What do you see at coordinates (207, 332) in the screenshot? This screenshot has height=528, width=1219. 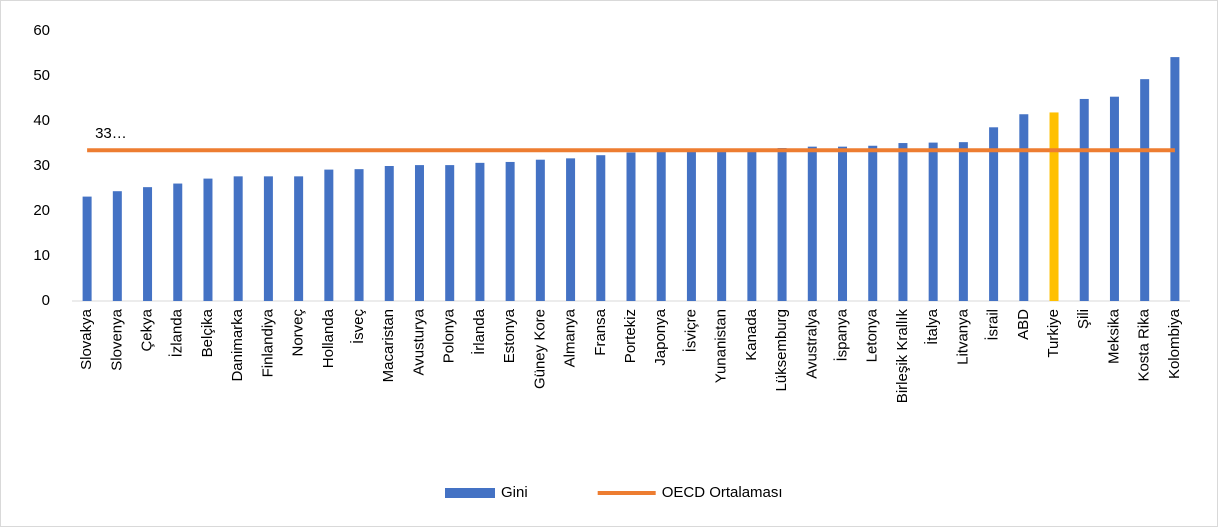 I see `x-tick-label: Belçika` at bounding box center [207, 332].